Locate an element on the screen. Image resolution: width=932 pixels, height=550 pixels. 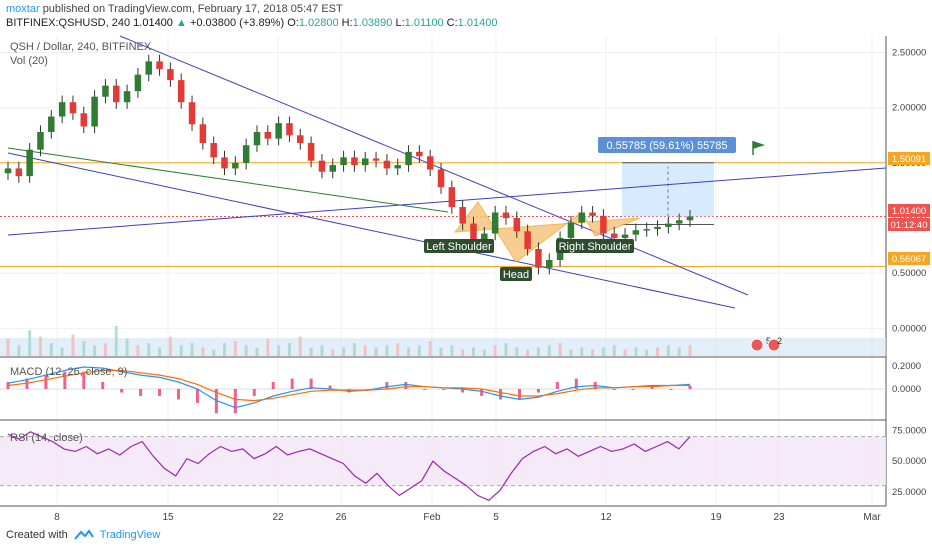
author-link: moxtar is located at coordinates (23, 9).